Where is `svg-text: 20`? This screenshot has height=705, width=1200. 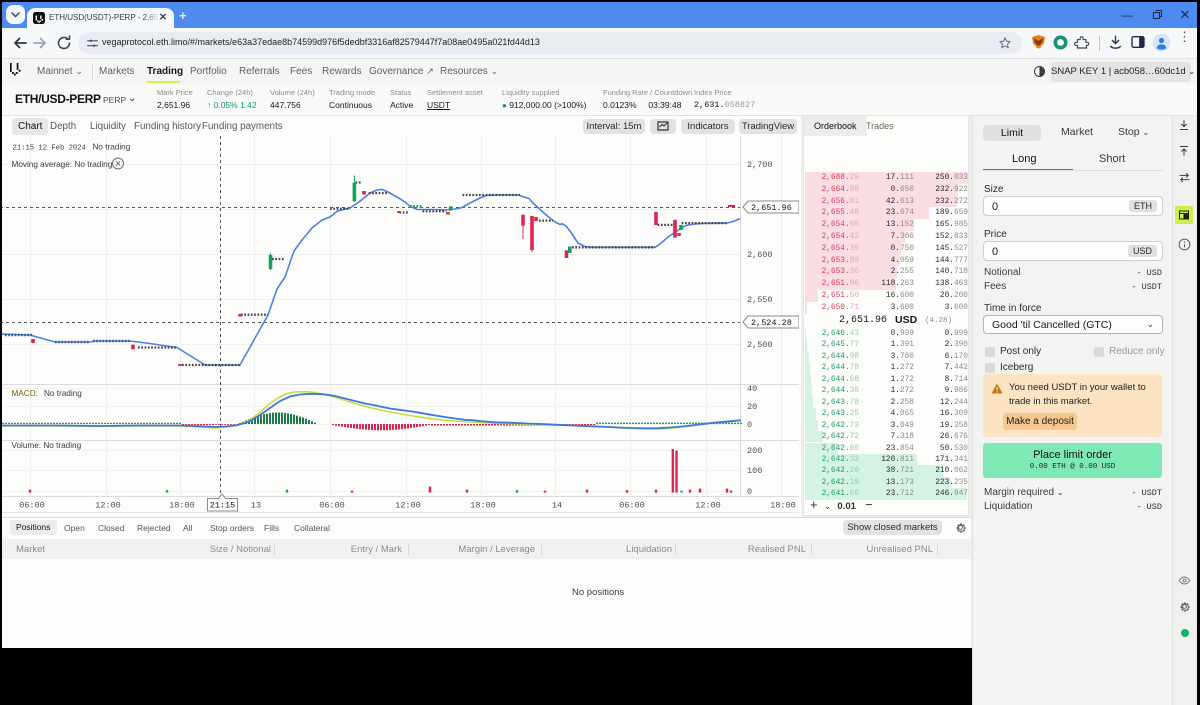
svg-text: 20 is located at coordinates (752, 407).